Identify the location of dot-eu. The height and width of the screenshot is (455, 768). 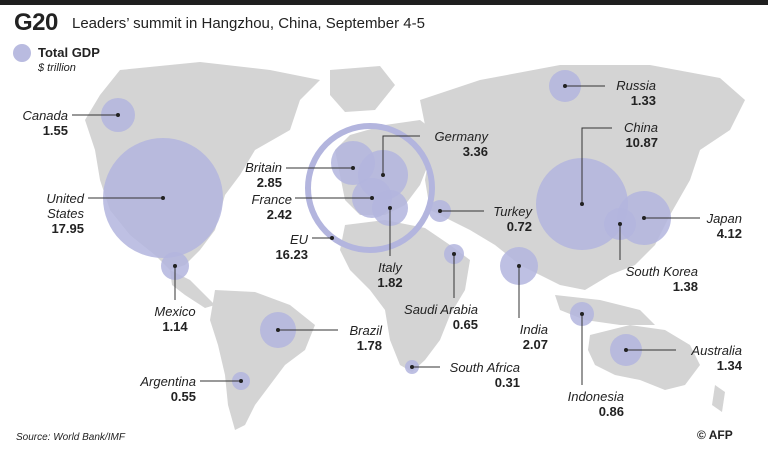
(332, 238).